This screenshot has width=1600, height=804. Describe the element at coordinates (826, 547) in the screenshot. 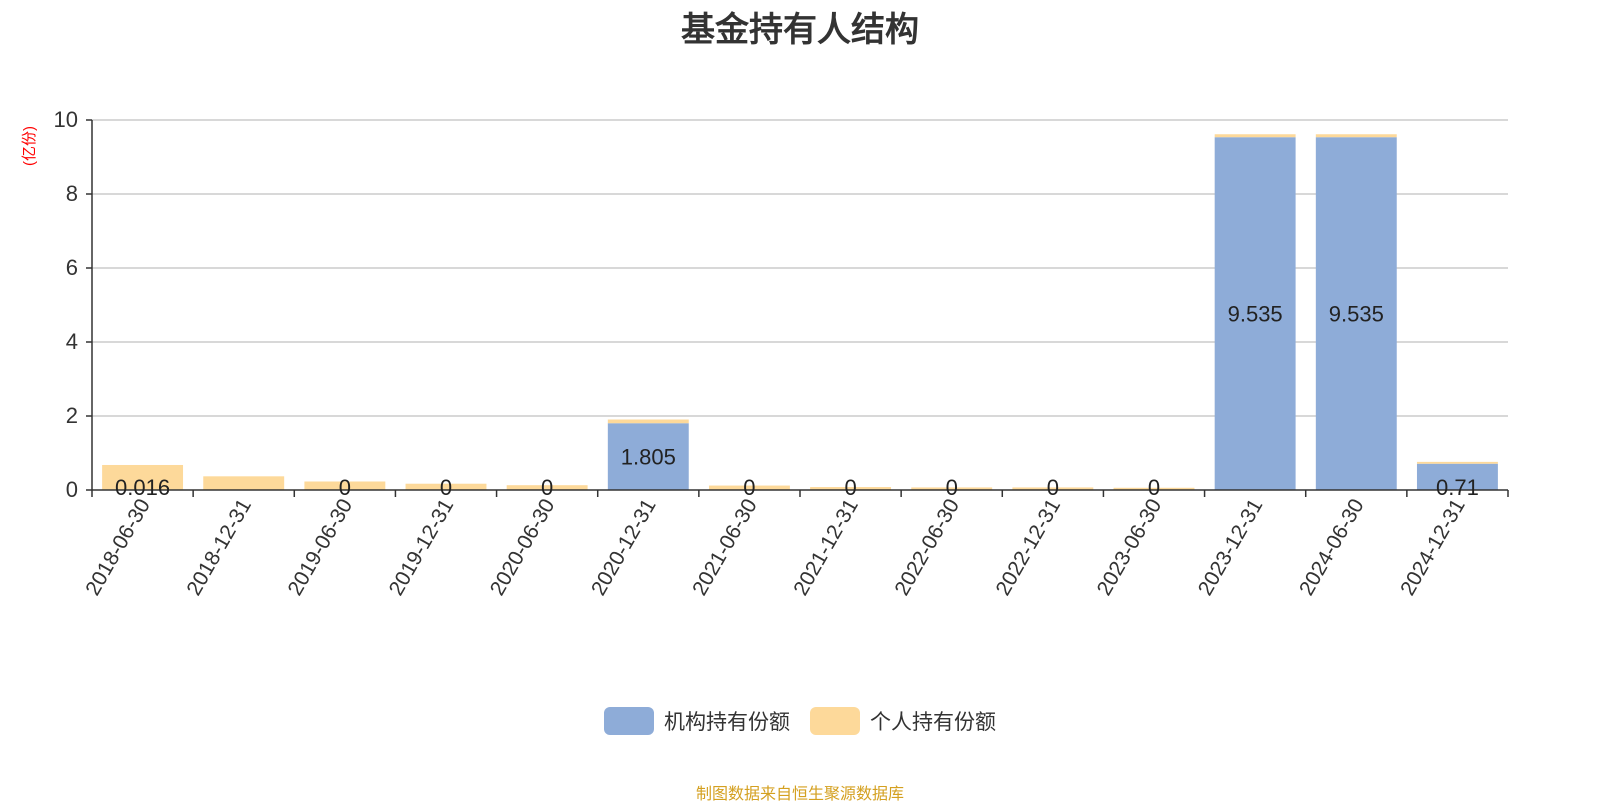

I see `x-tick-label: 2021-12-31` at that location.